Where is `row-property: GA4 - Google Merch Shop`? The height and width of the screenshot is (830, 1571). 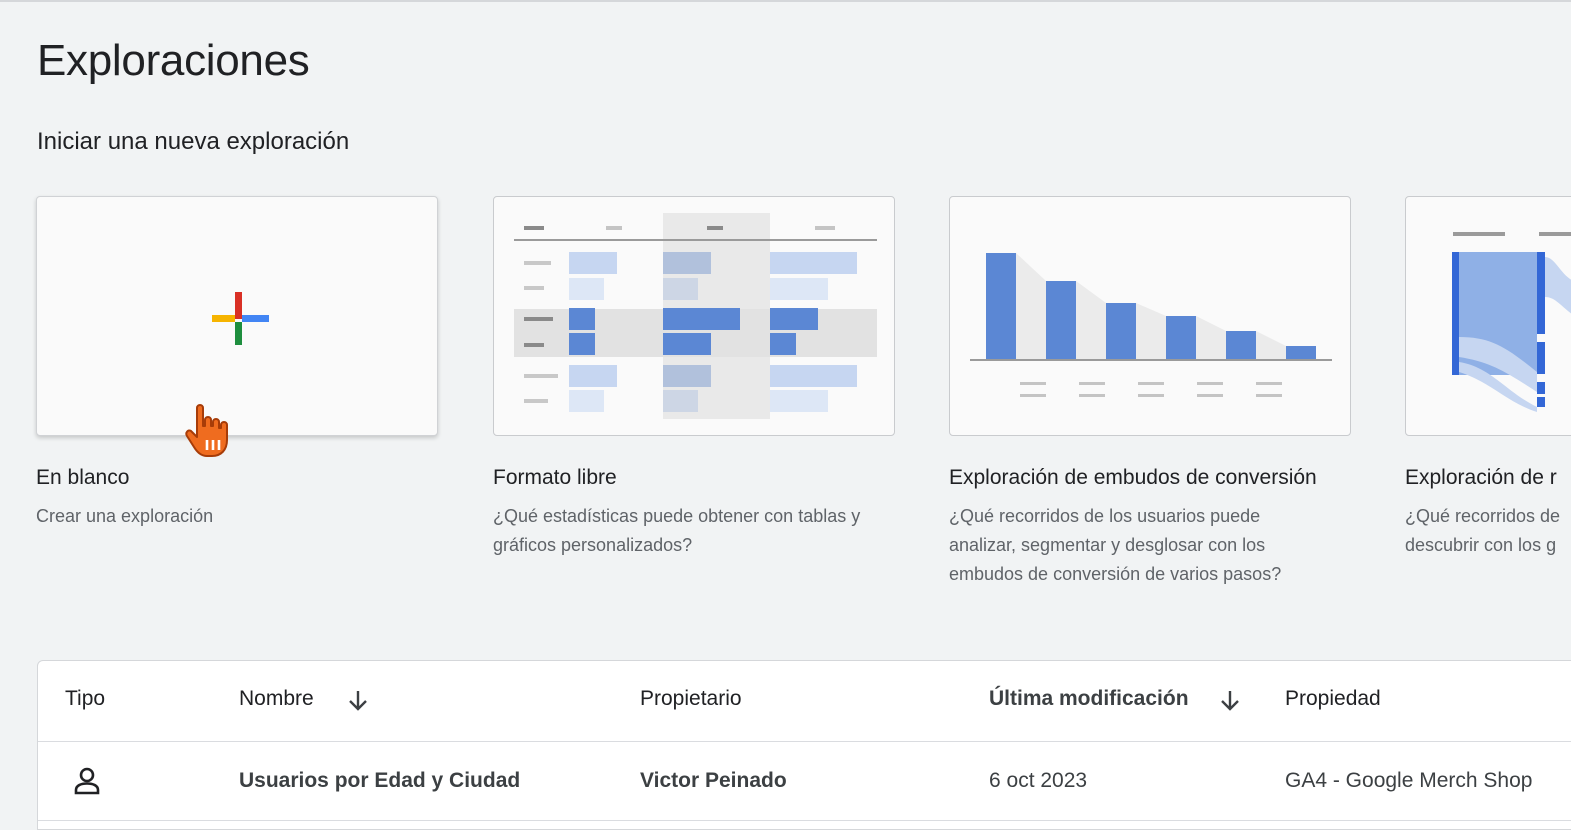
row-property: GA4 - Google Merch Shop is located at coordinates (1409, 780).